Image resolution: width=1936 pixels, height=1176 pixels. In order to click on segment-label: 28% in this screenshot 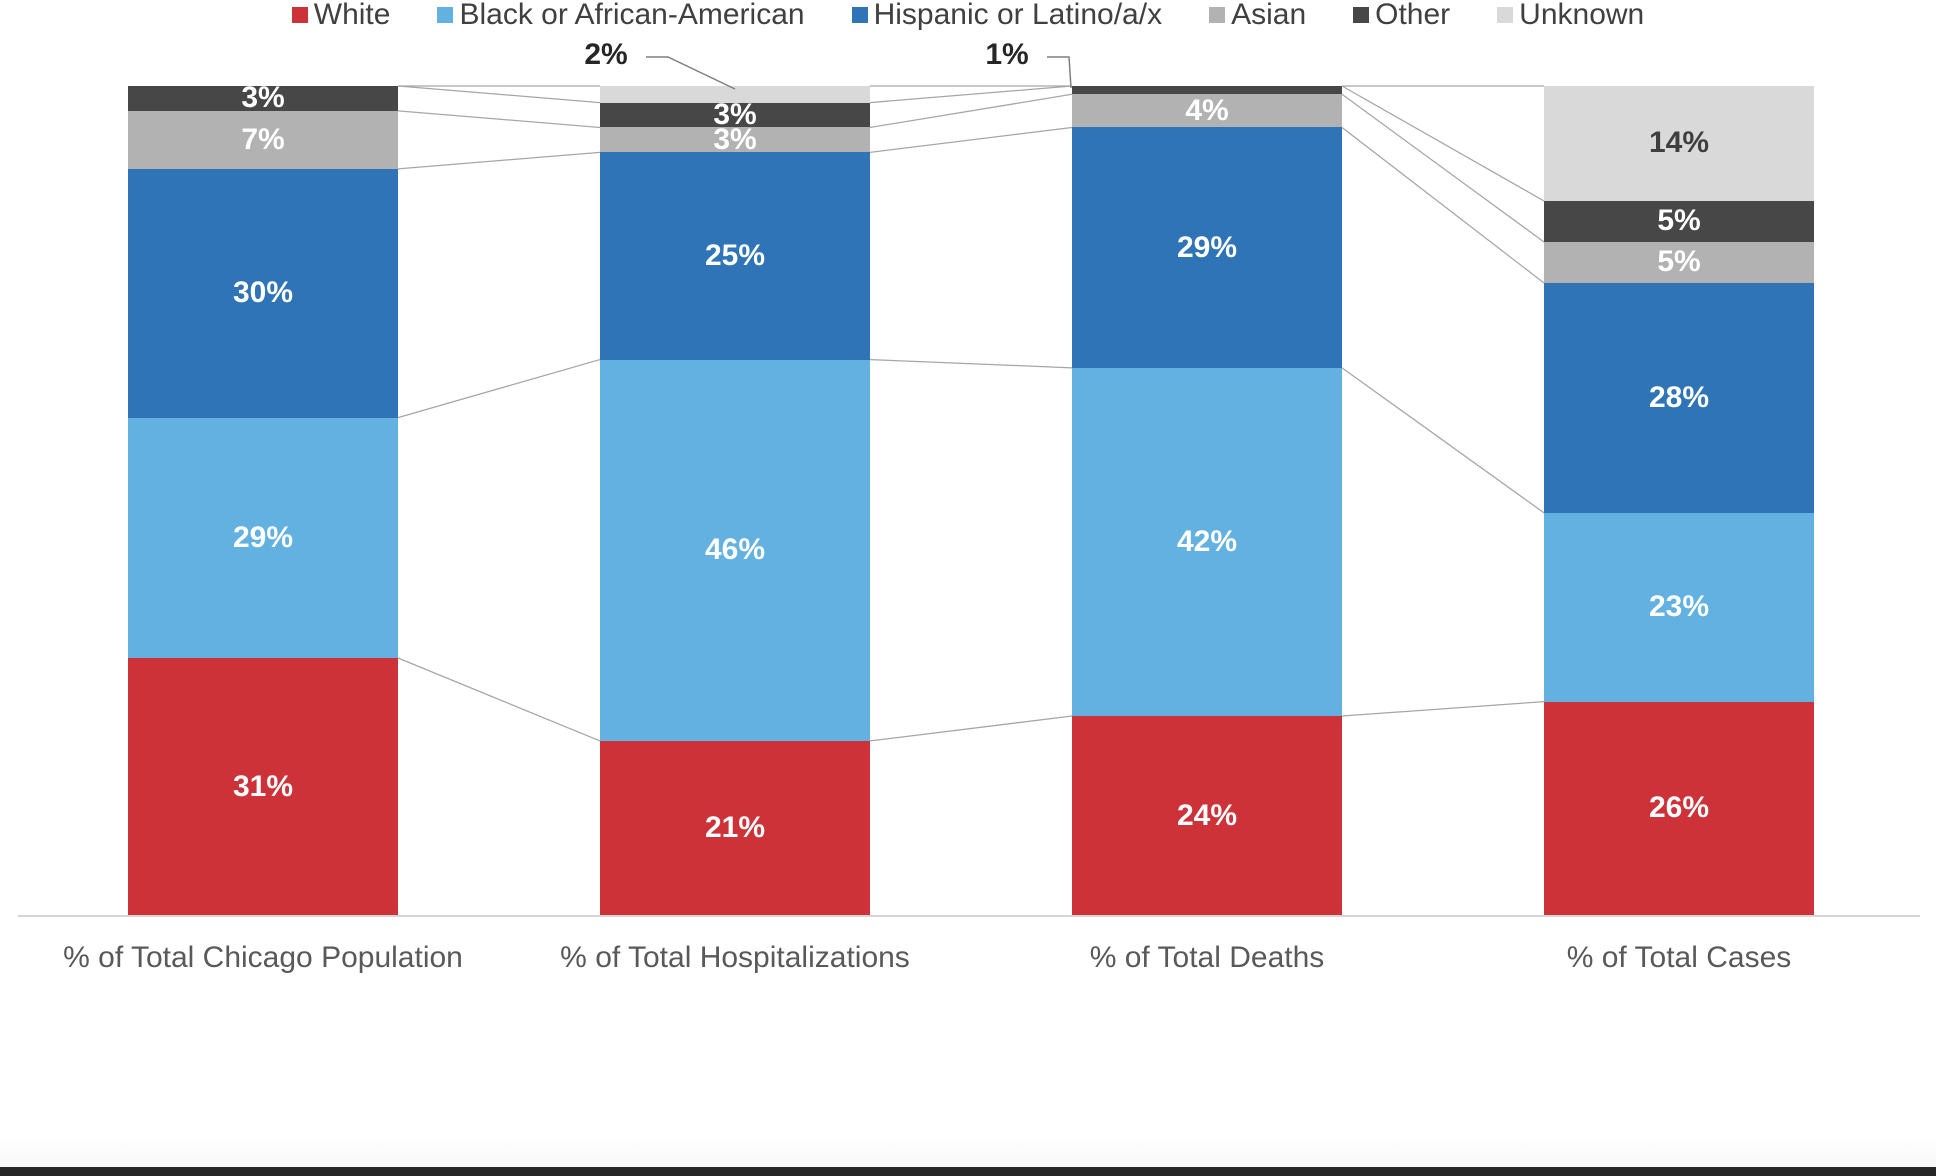, I will do `click(1679, 397)`.